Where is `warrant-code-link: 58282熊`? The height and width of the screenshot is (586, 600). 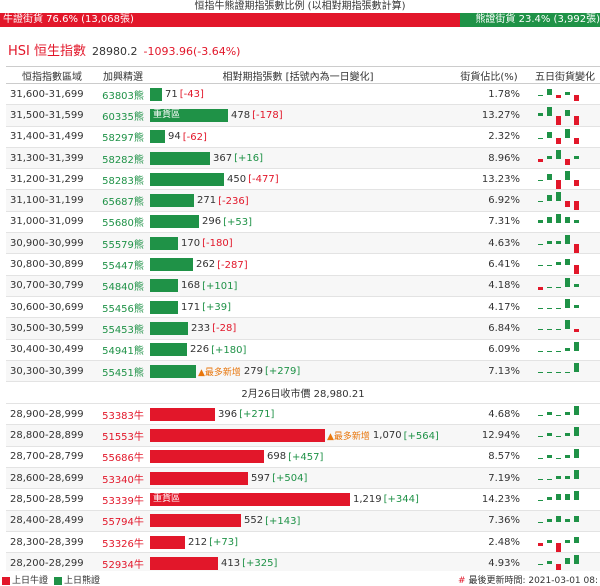 warrant-code-link: 58282熊 is located at coordinates (123, 158).